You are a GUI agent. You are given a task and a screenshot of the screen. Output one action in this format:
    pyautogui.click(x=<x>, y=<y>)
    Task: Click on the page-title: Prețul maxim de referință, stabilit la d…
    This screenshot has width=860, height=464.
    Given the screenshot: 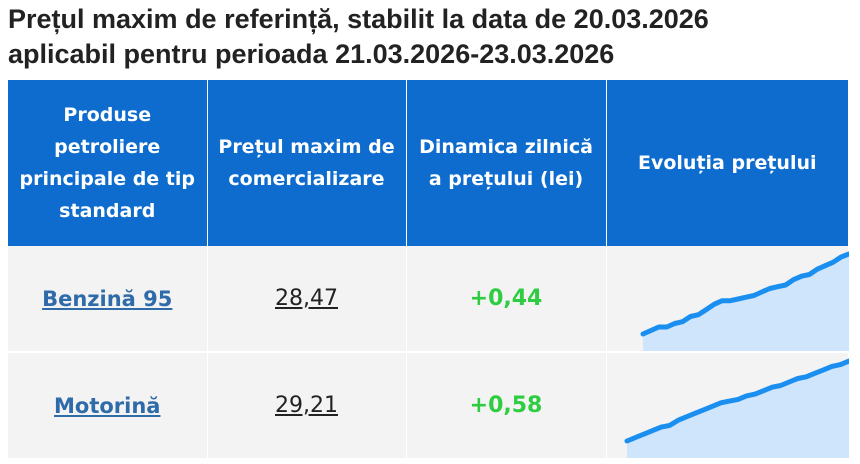 What is the action you would take?
    pyautogui.click(x=433, y=37)
    